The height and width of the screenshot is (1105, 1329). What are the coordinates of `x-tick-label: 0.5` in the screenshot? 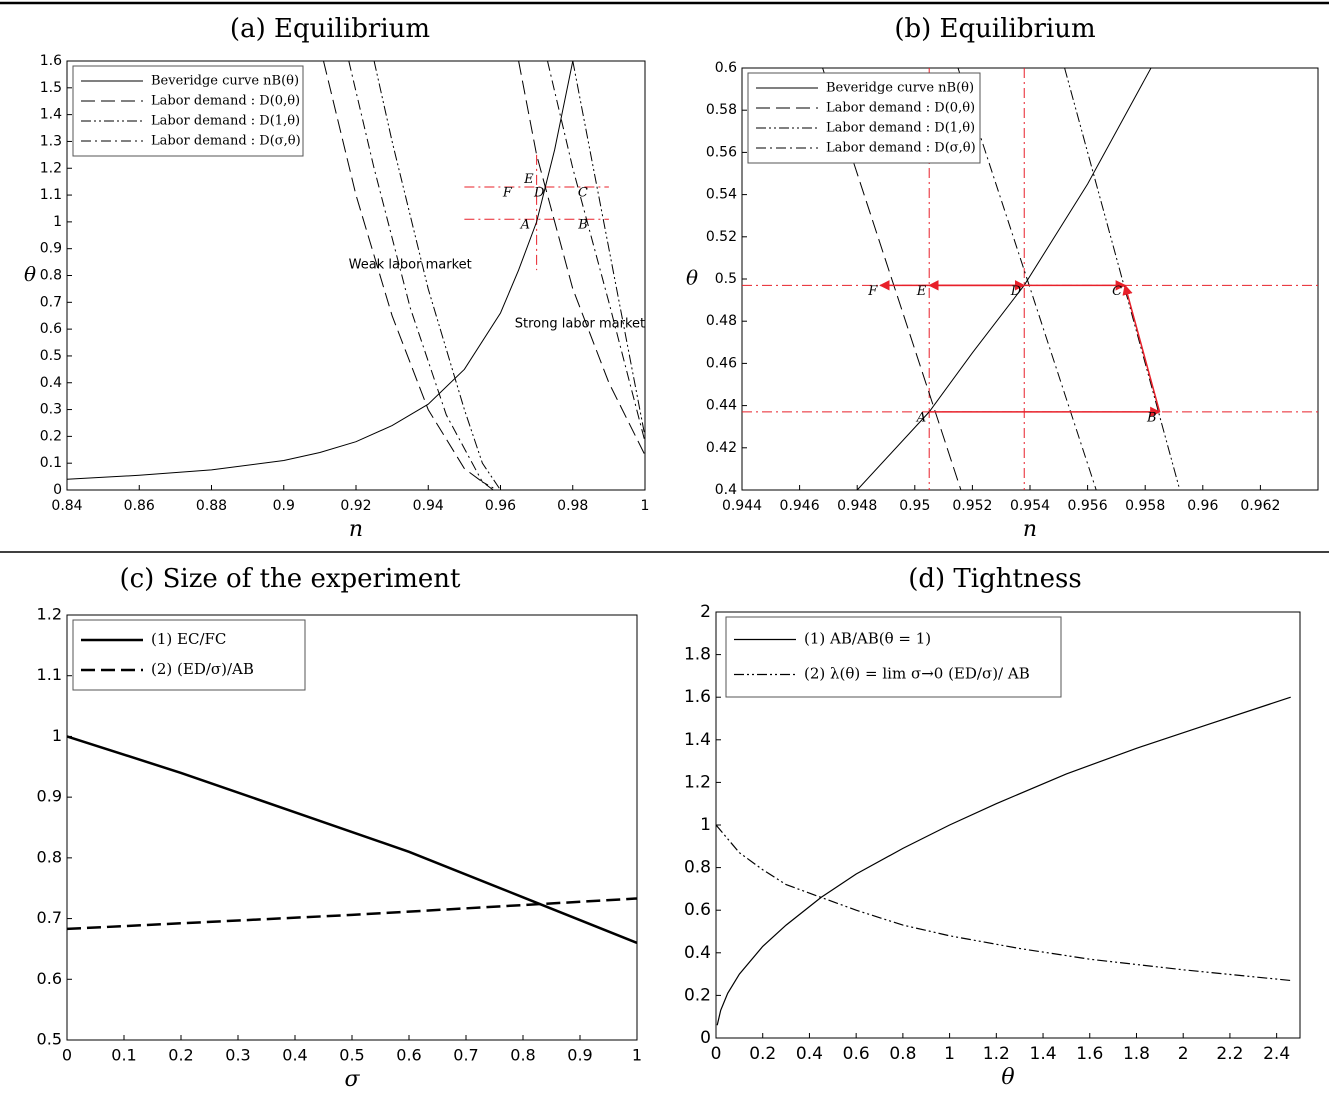 It's located at (351, 1055).